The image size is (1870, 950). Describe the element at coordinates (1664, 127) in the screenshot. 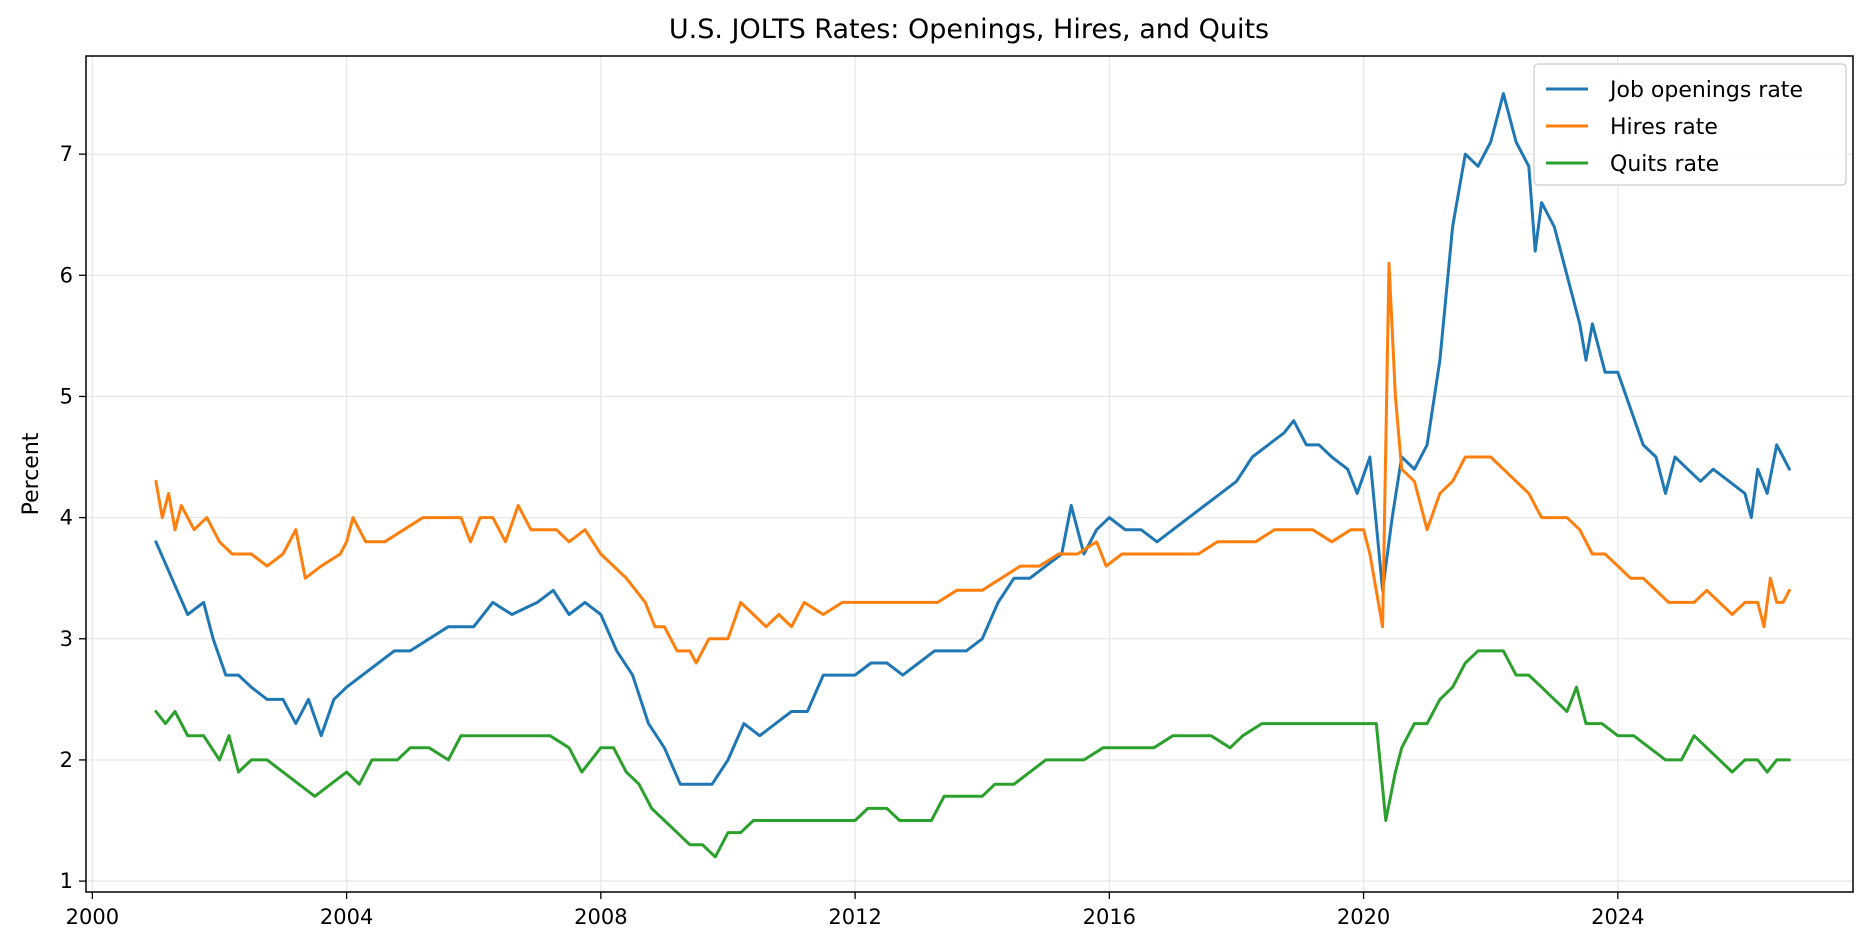

I see `legend-label-hires-rate: Hires rate` at that location.